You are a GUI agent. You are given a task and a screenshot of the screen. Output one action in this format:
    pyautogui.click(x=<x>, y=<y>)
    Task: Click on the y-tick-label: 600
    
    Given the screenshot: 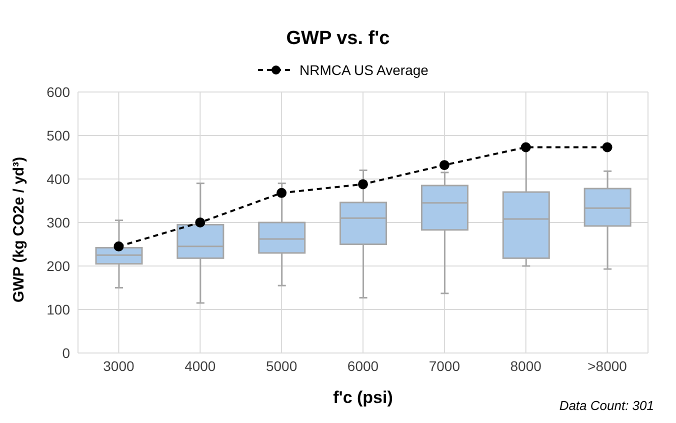 What is the action you would take?
    pyautogui.click(x=58, y=92)
    